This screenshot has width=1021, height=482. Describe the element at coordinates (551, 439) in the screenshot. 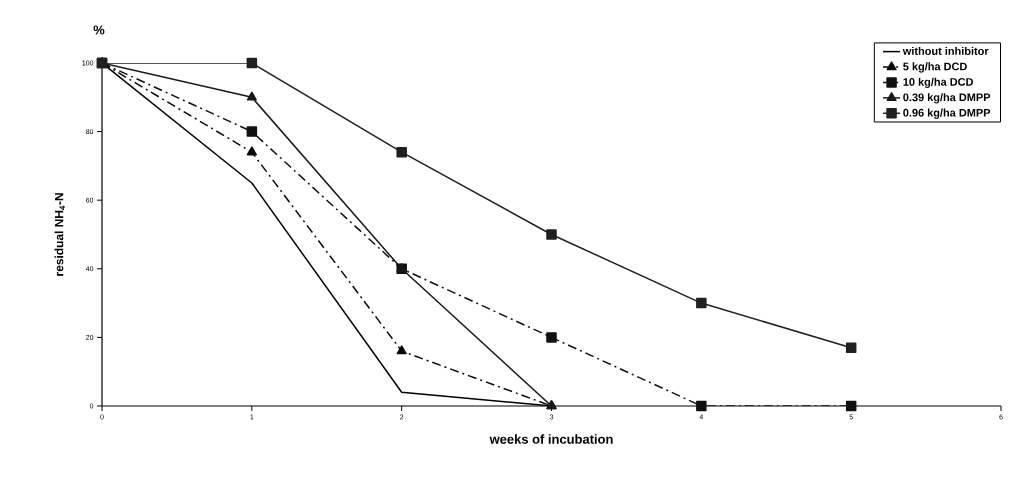

I see `x-axis-title: weeks of incubation` at that location.